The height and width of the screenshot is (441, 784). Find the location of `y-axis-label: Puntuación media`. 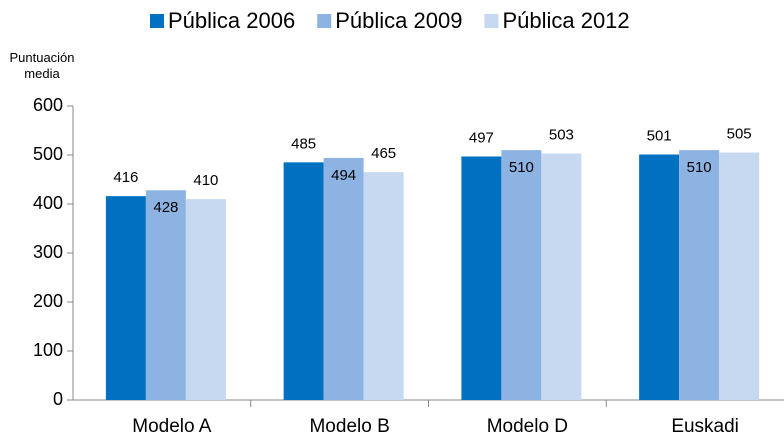

y-axis-label: Puntuación media is located at coordinates (42, 65).